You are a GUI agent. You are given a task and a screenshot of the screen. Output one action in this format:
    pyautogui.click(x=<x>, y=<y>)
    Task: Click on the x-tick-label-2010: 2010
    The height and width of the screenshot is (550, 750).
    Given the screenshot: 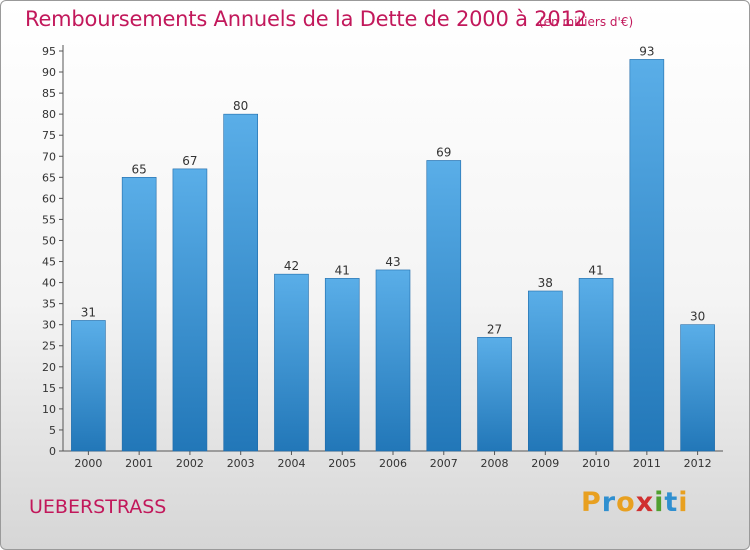 What is the action you would take?
    pyautogui.click(x=596, y=463)
    